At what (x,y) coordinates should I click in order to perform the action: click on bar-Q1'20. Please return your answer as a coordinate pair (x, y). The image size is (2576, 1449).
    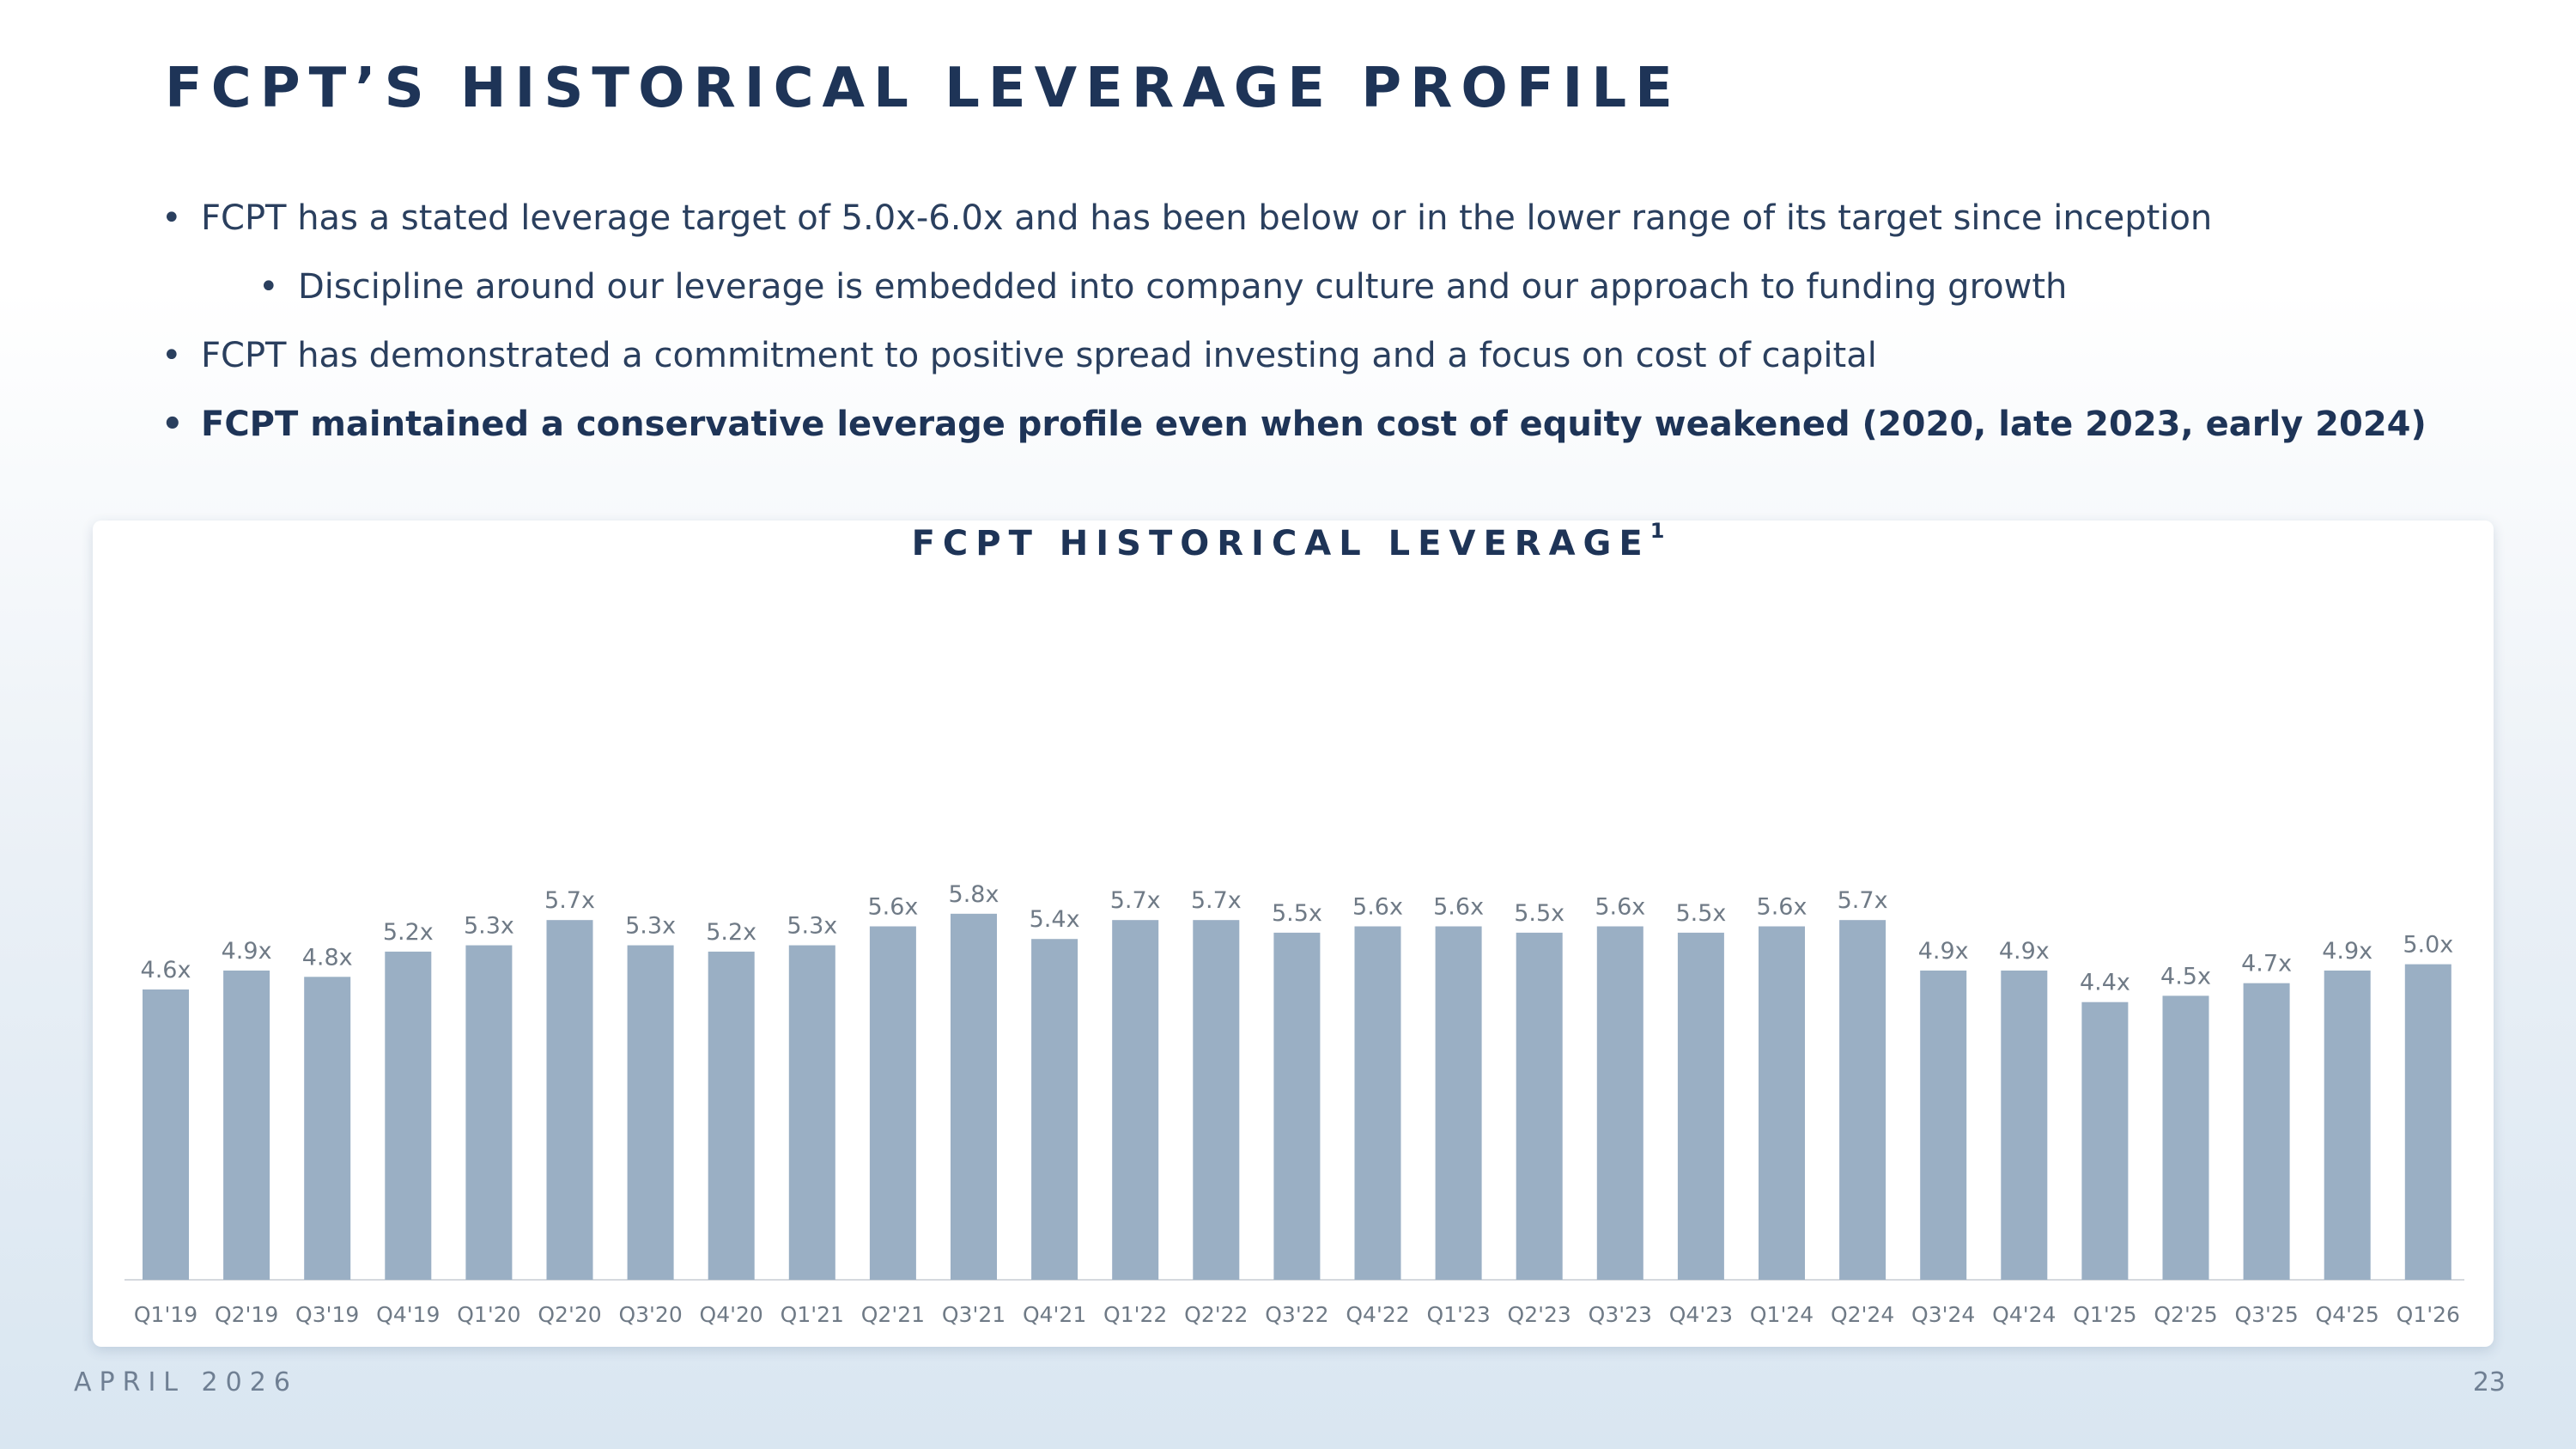
    Looking at the image, I should click on (489, 1112).